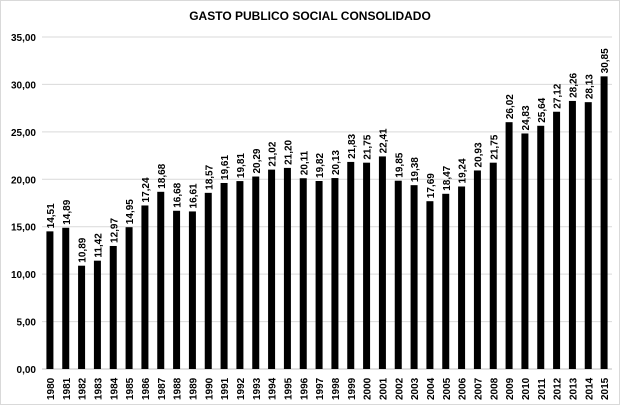 This screenshot has width=620, height=405. What do you see at coordinates (114, 388) in the screenshot?
I see `x-tick-label: 1984` at bounding box center [114, 388].